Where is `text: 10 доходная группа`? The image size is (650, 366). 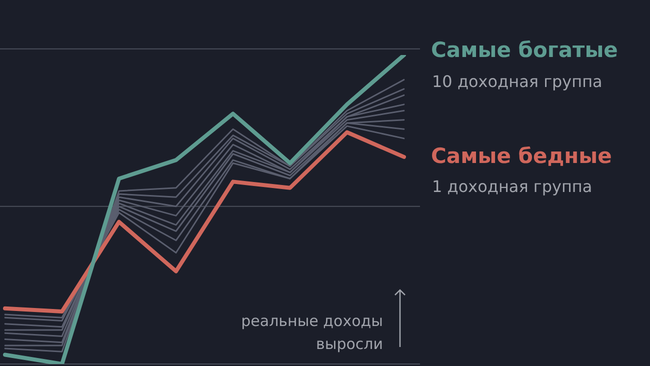 text: 10 доходная группа is located at coordinates (517, 81).